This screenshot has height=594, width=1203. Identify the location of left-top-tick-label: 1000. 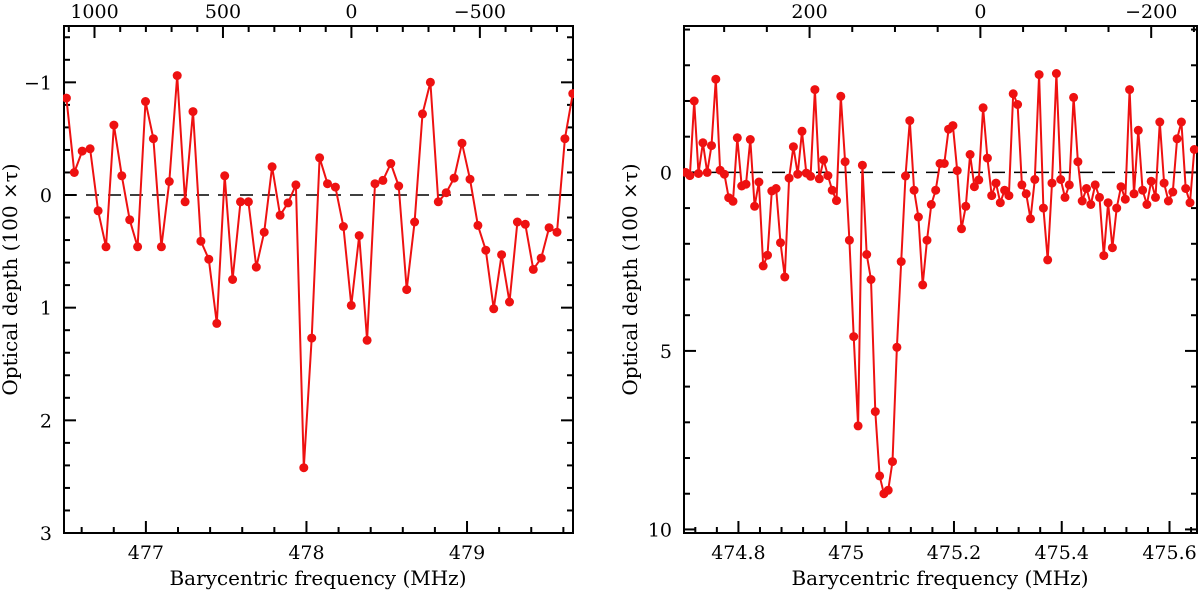
(94, 12).